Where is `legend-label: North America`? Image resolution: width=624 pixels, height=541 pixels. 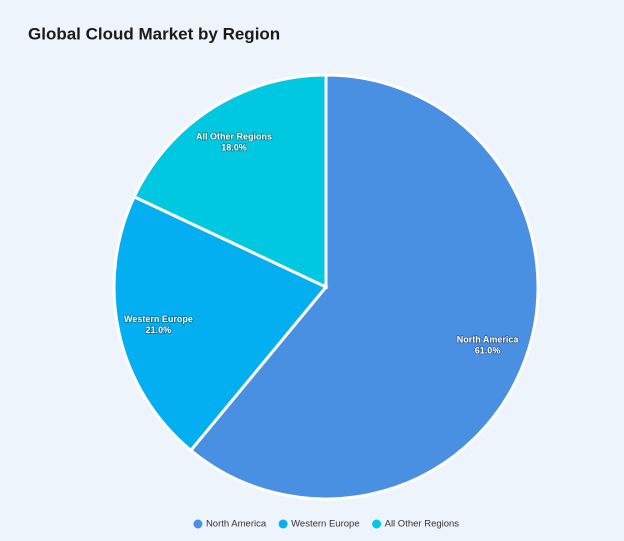
legend-label: North America is located at coordinates (236, 524).